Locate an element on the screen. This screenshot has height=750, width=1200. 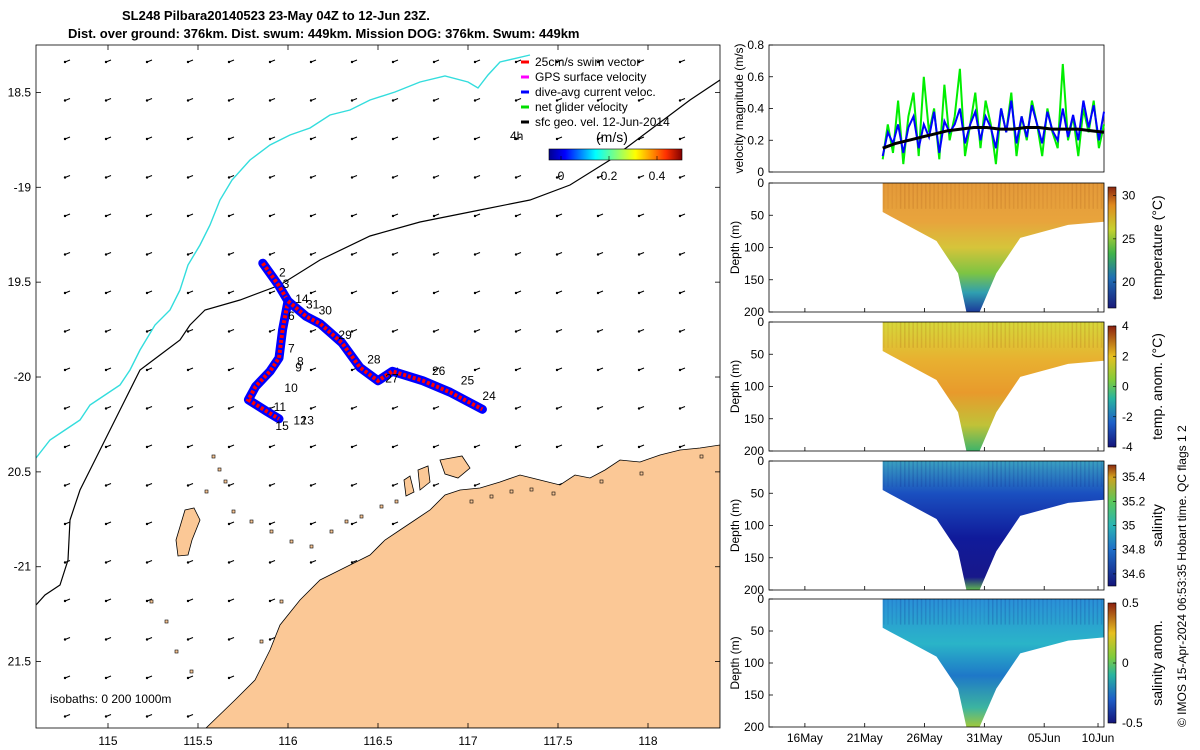
colorbar-tick-label: 25 is located at coordinates (1129, 239).